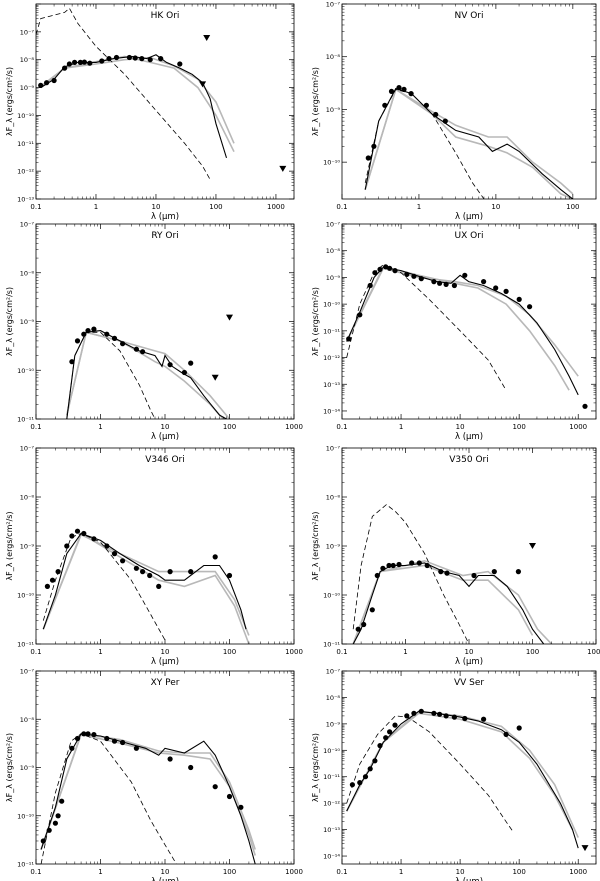 The width and height of the screenshot is (600, 881). I want to click on panel-title: XY Per, so click(165, 683).